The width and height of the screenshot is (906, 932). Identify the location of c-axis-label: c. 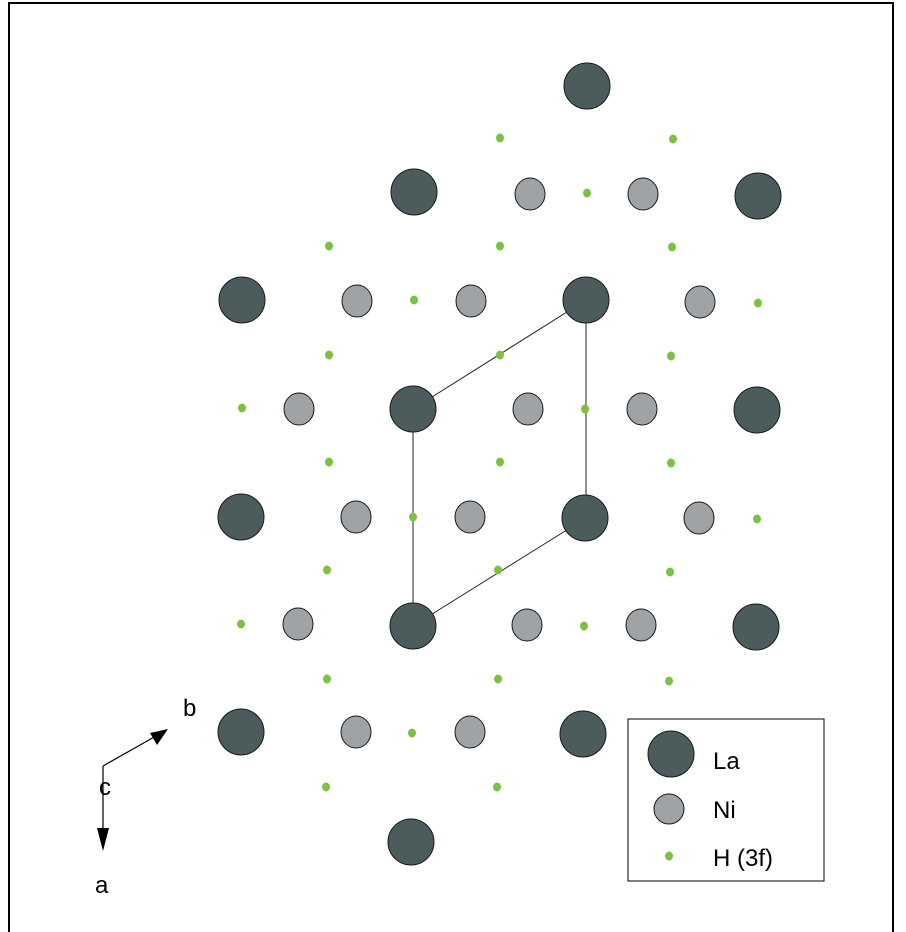
(105, 787).